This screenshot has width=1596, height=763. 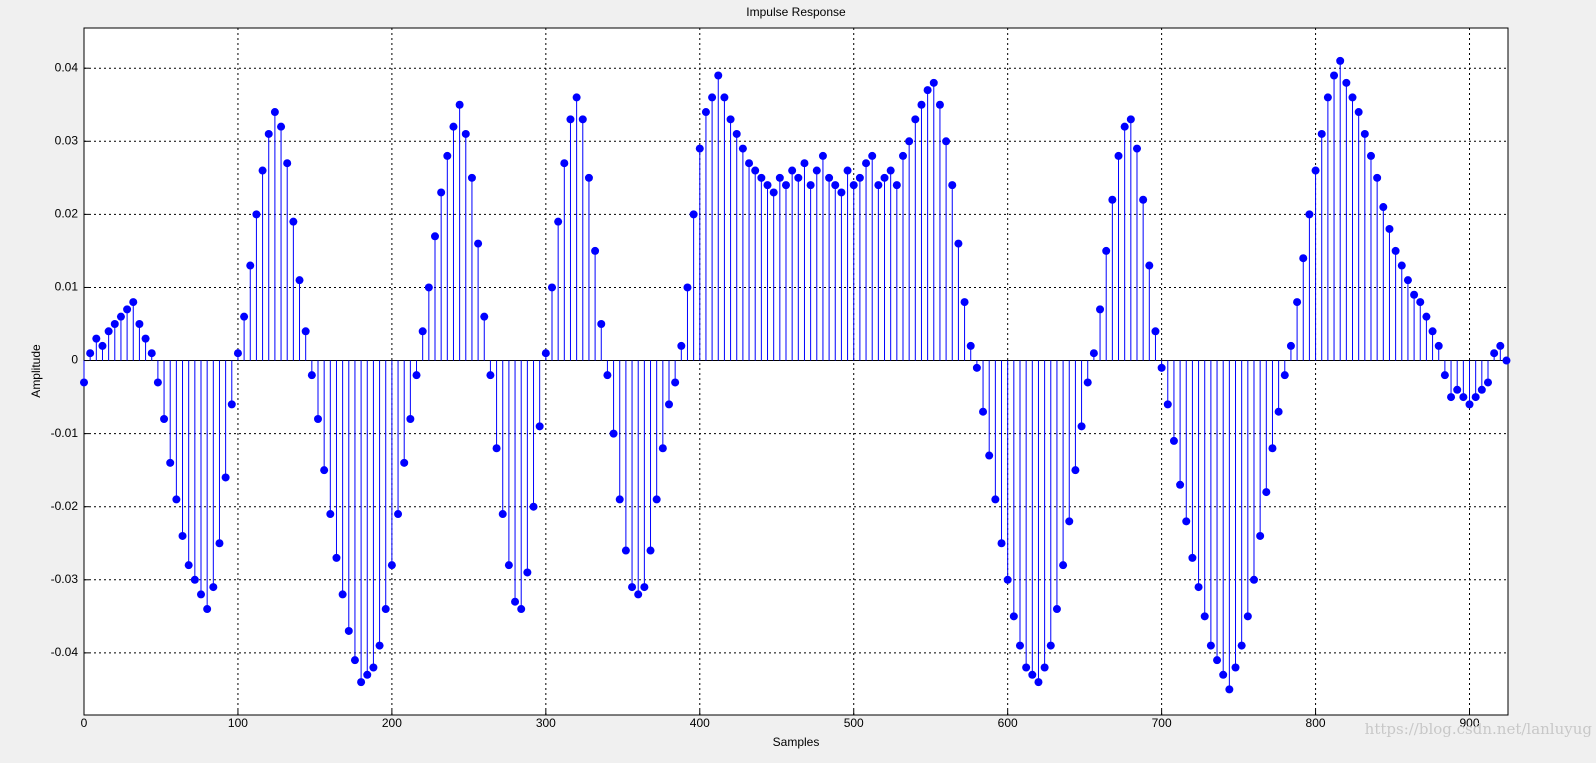 What do you see at coordinates (854, 723) in the screenshot?
I see `x-tick-label: 500` at bounding box center [854, 723].